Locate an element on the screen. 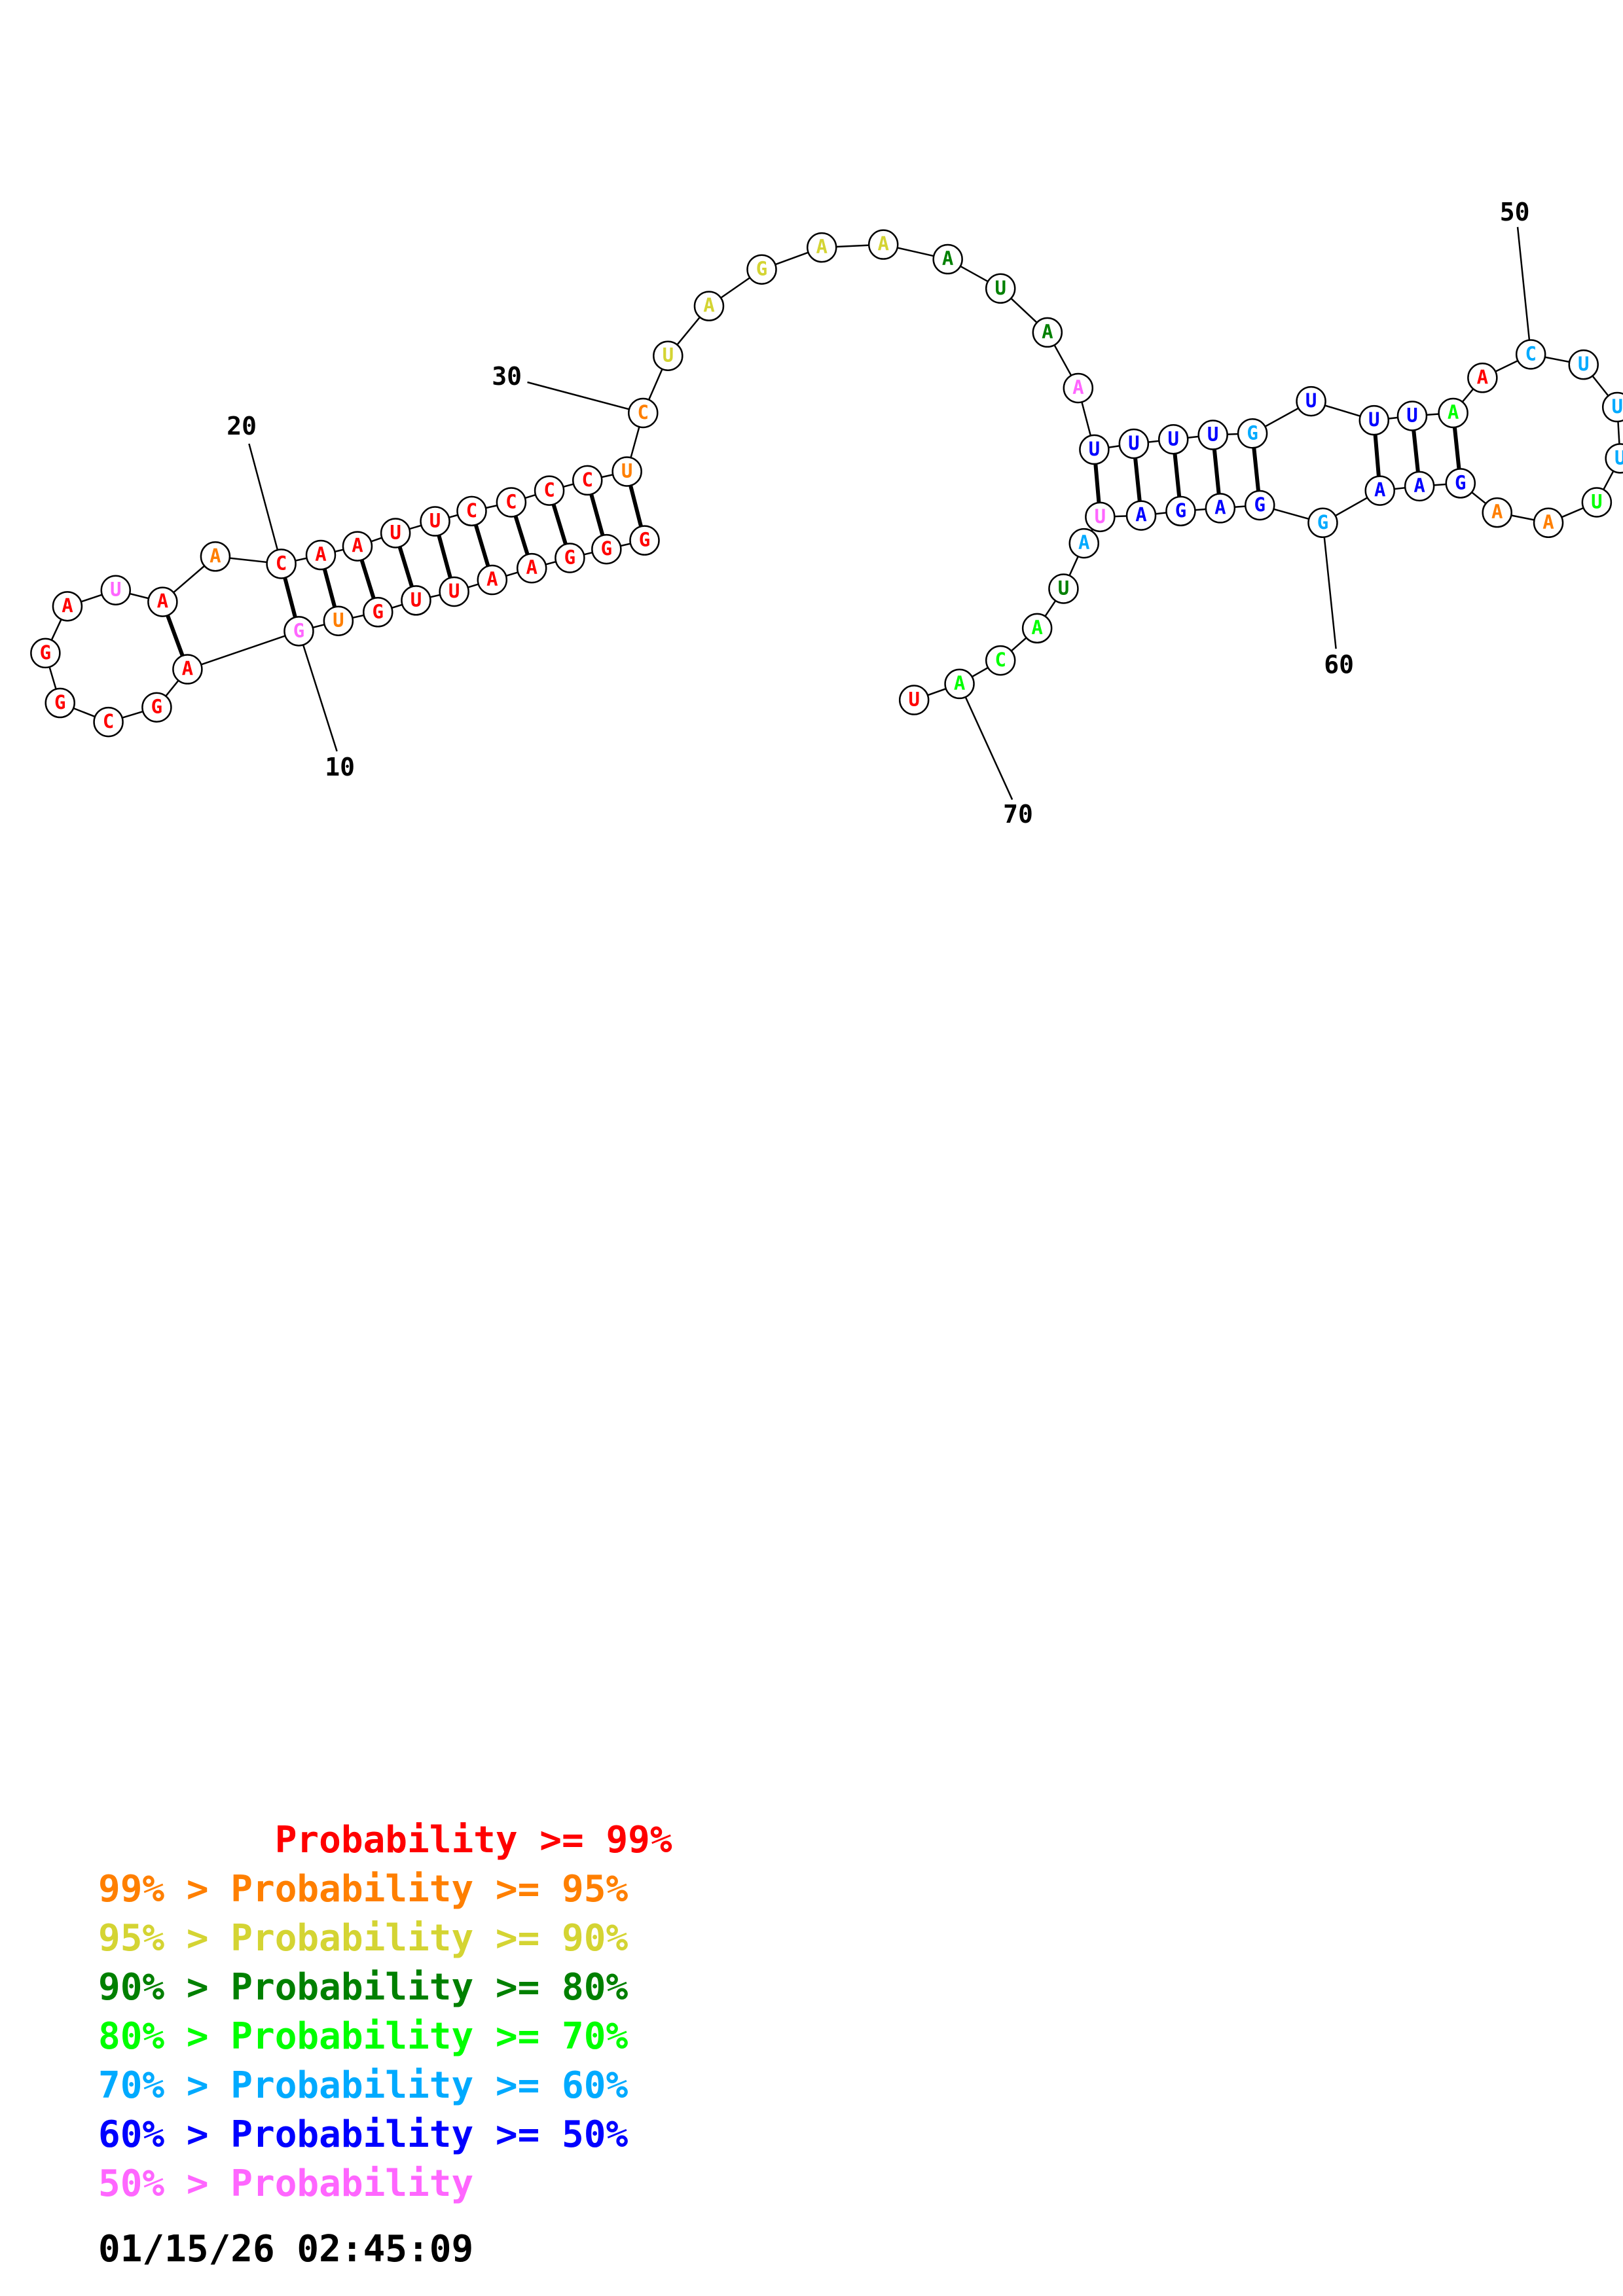  backbone-segment is located at coordinates (243, 650).